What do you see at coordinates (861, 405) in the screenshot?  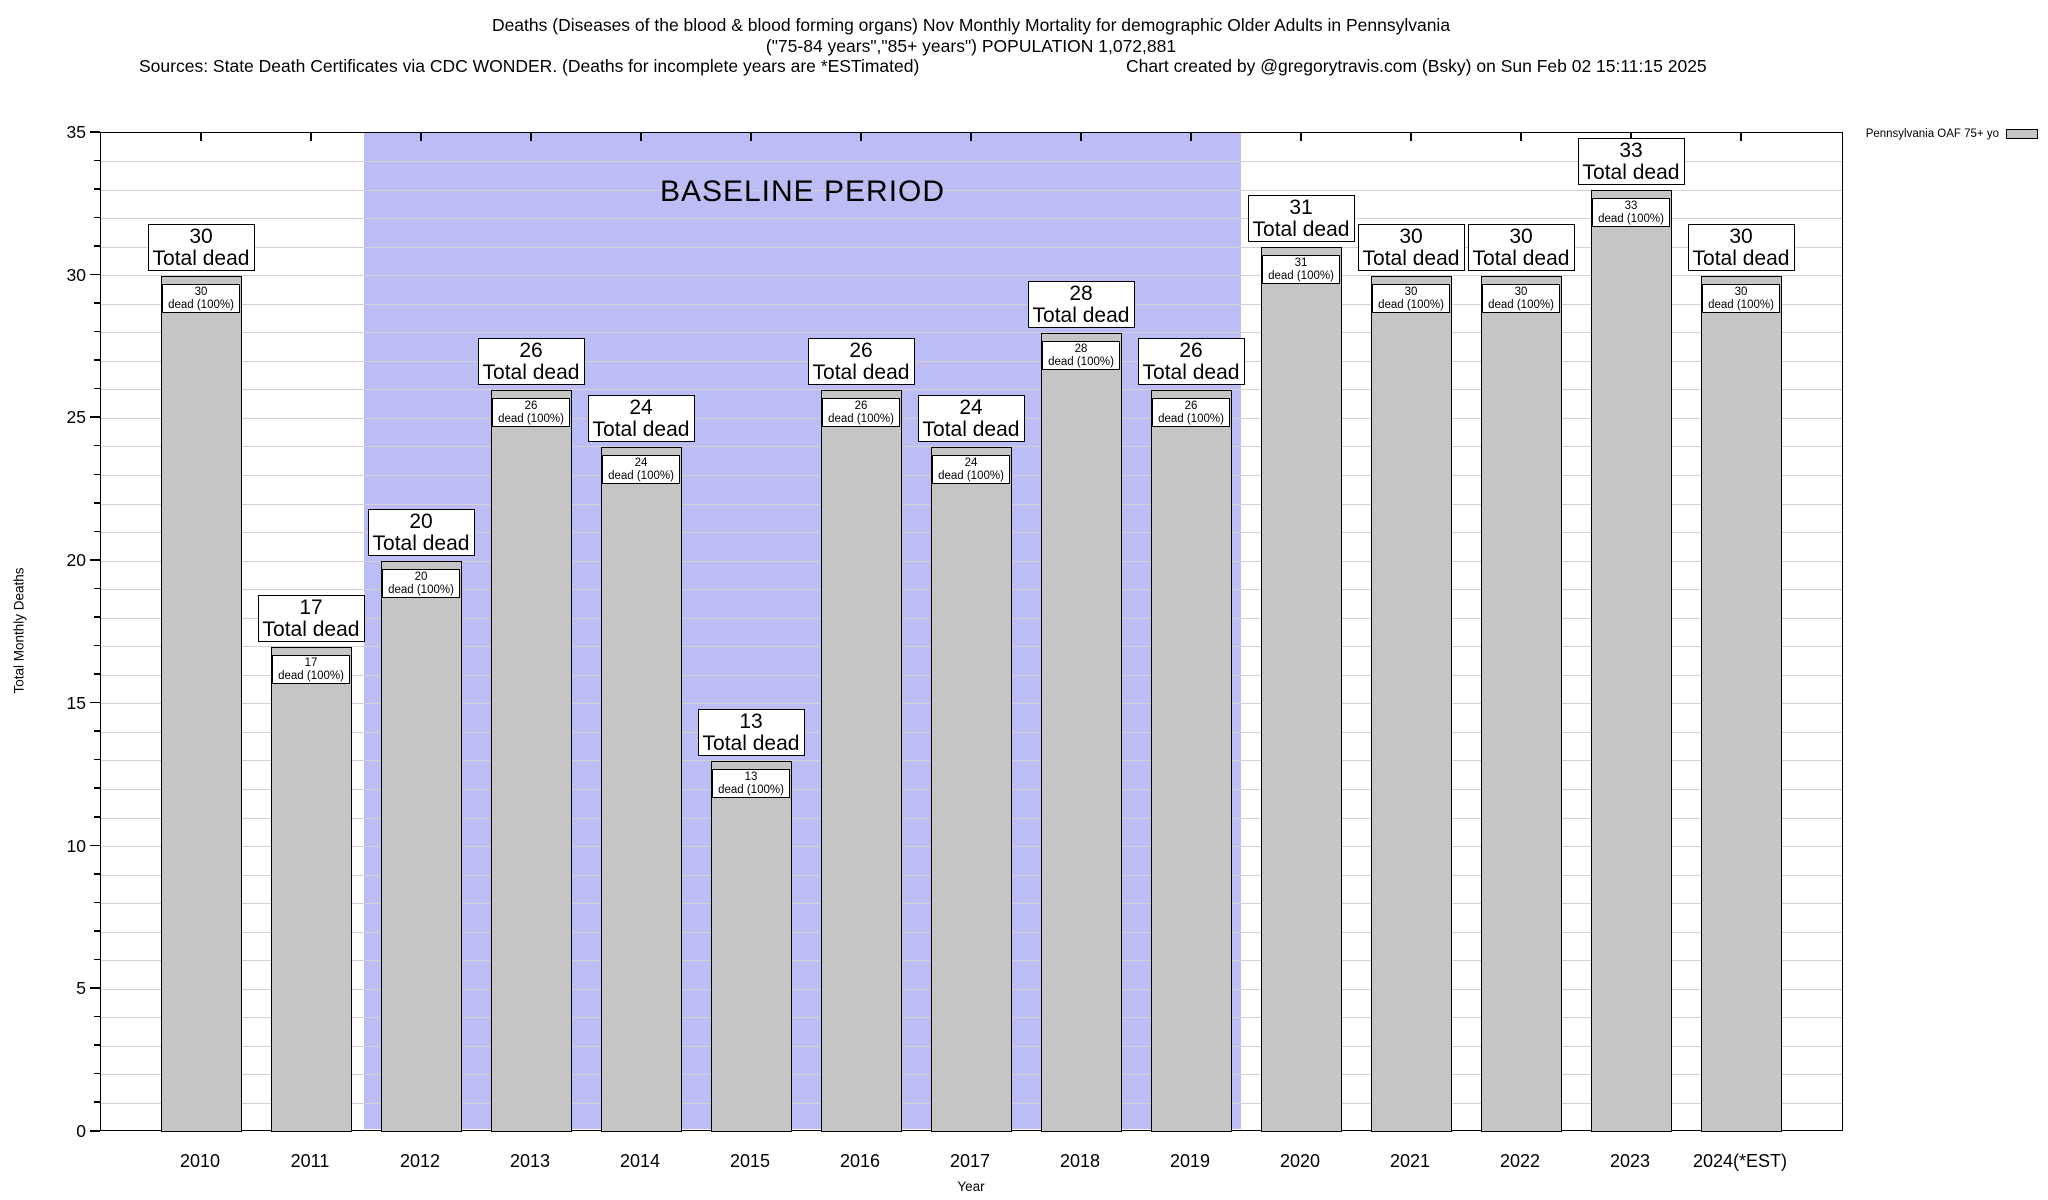 I see `bar-top-label-value: 26` at bounding box center [861, 405].